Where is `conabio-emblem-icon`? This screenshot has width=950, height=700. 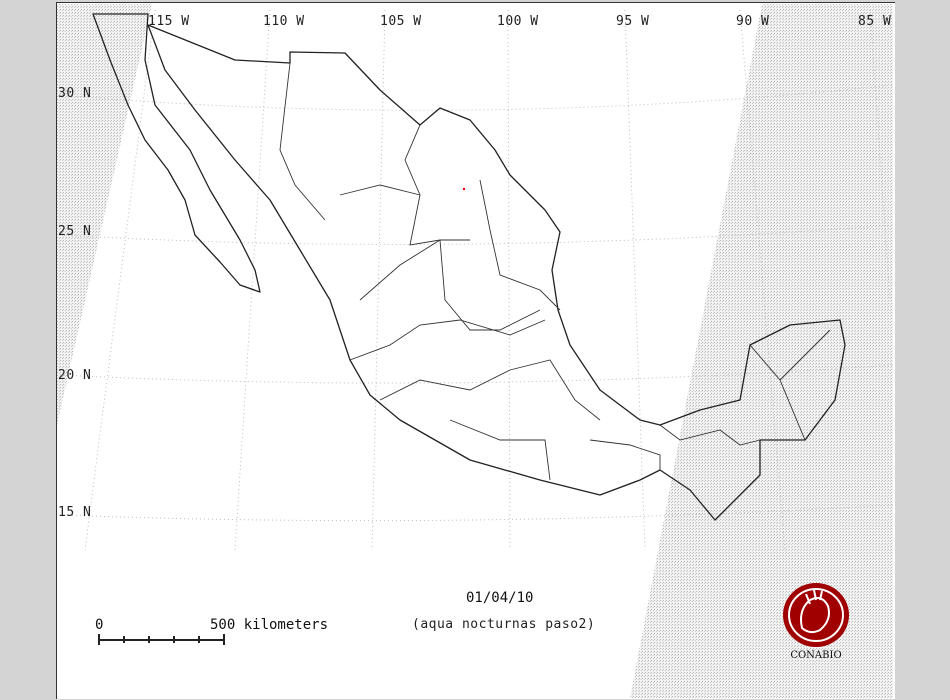 conabio-emblem-icon is located at coordinates (816, 615).